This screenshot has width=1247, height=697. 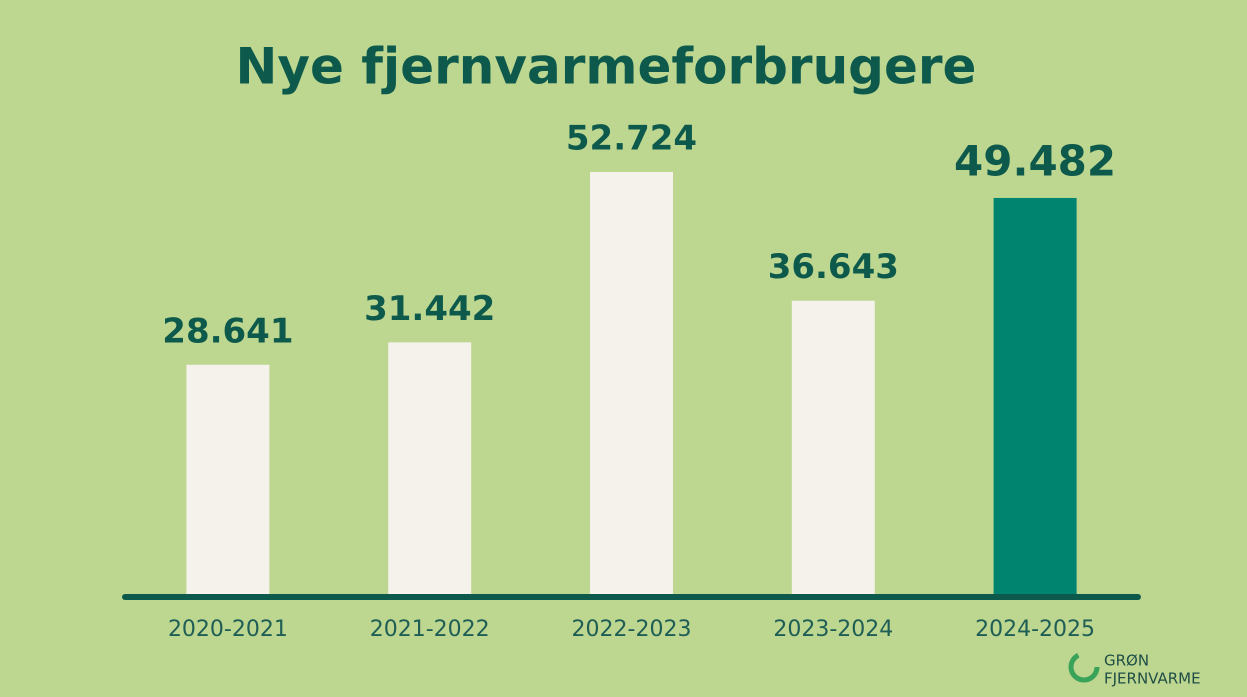 I want to click on value-label: 49.482, so click(x=1035, y=160).